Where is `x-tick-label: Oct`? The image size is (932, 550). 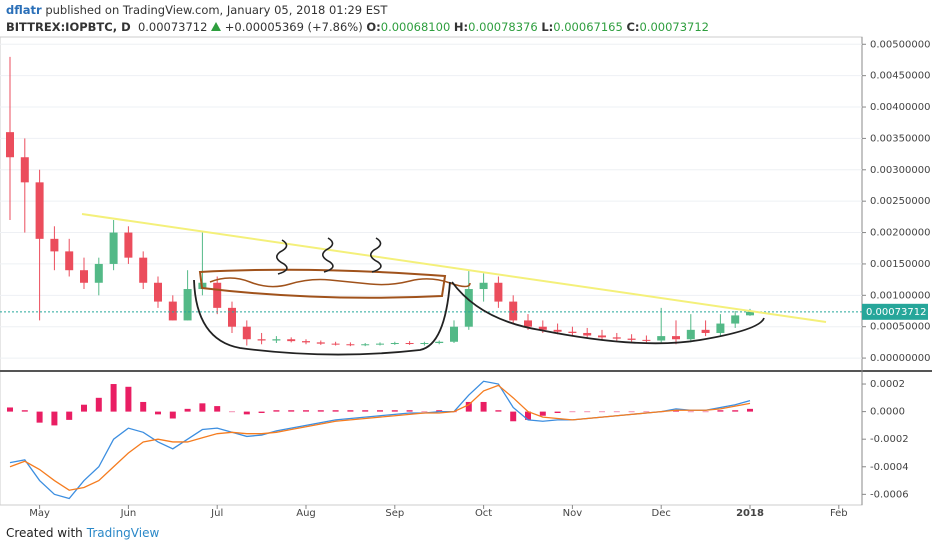 x-tick-label: Oct is located at coordinates (483, 513).